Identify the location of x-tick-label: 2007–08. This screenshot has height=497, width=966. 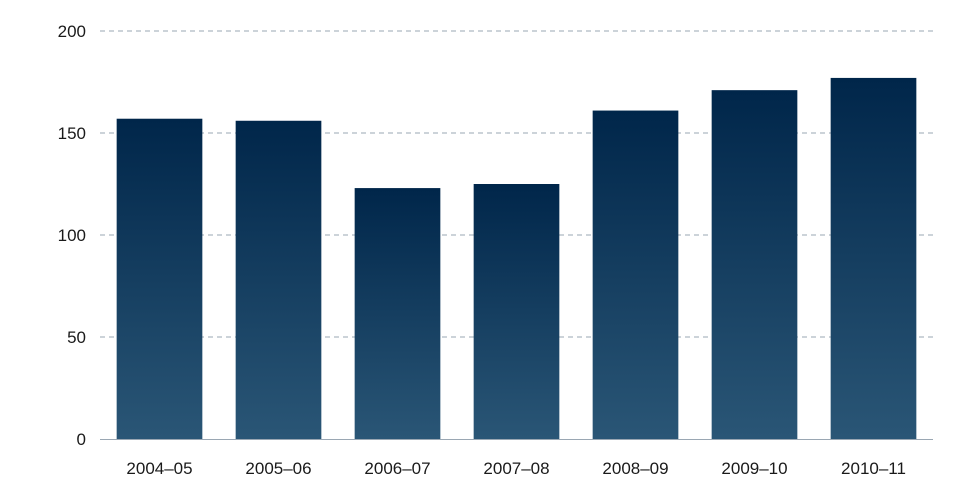
(516, 468).